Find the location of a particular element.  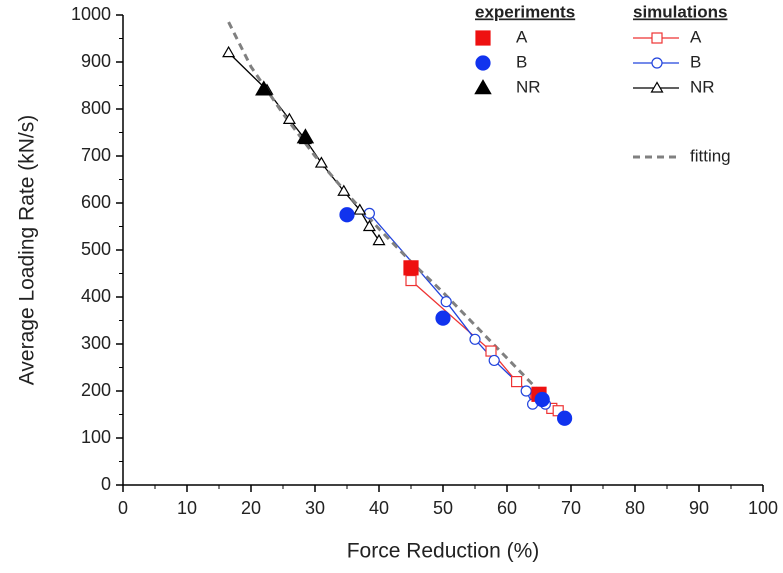

y-tick-label: 400 is located at coordinates (96, 296).